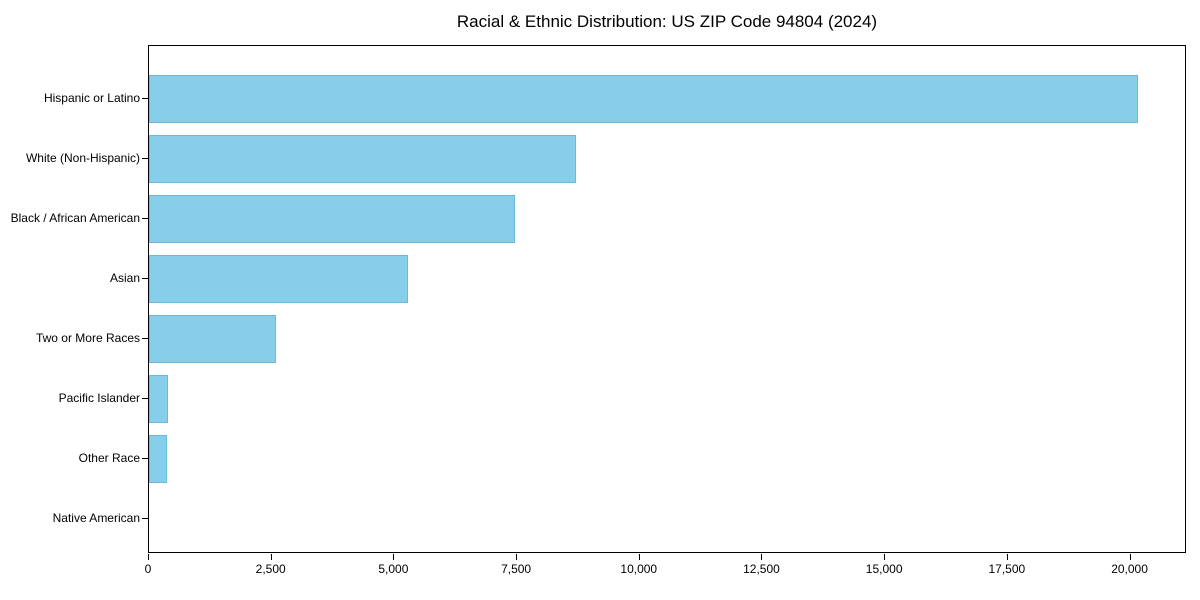 The image size is (1200, 600). I want to click on bar-pacific-islander, so click(158, 399).